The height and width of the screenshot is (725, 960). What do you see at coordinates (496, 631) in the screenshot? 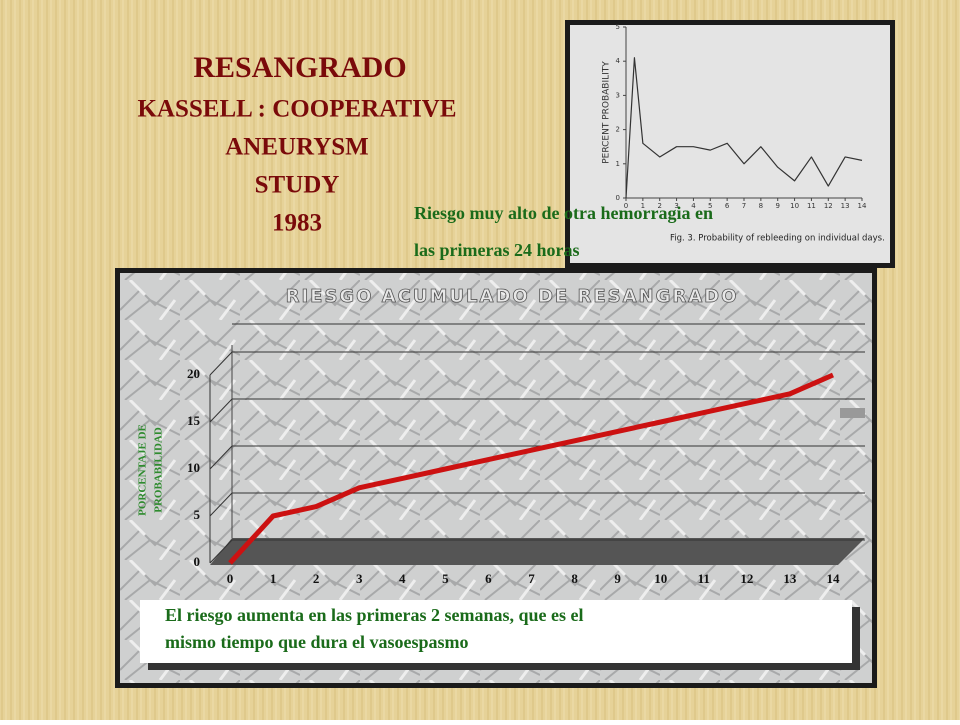
I see `note-box` at bounding box center [496, 631].